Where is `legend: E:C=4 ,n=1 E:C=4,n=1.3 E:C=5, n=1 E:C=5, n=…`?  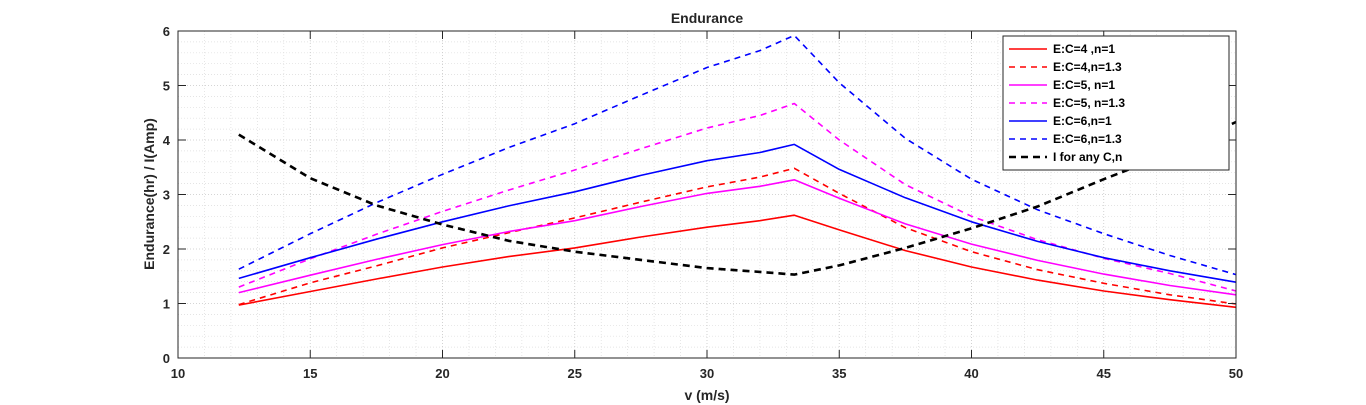
legend: E:C=4 ,n=1 E:C=4,n=1.3 E:C=5, n=1 E:C=5, n=… is located at coordinates (1116, 103).